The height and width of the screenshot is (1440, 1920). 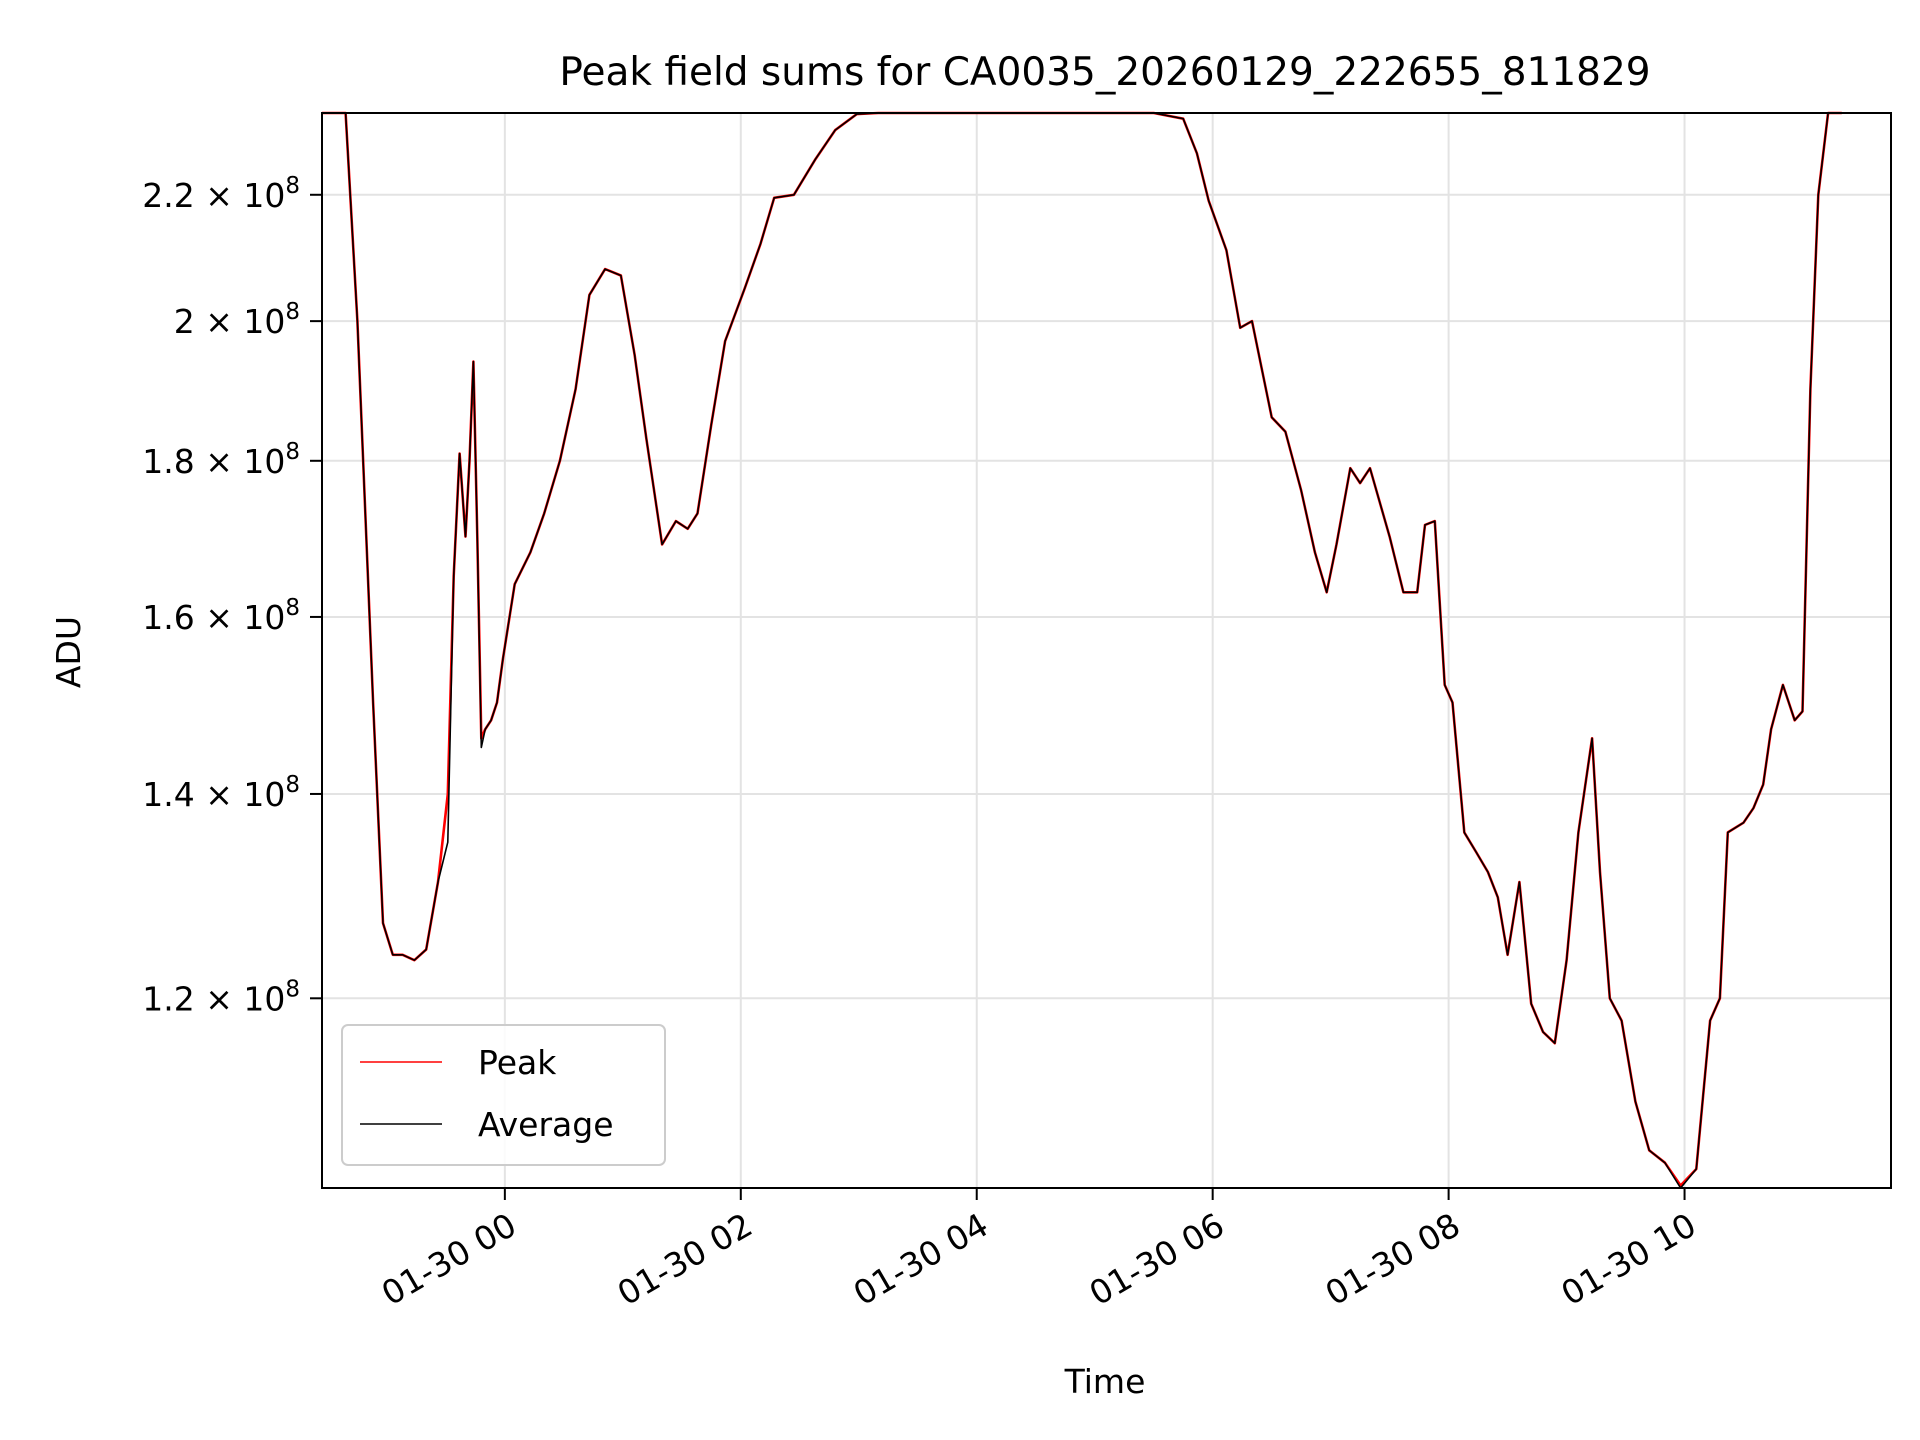 I want to click on x-axis-label: Time, so click(x=1105, y=1381).